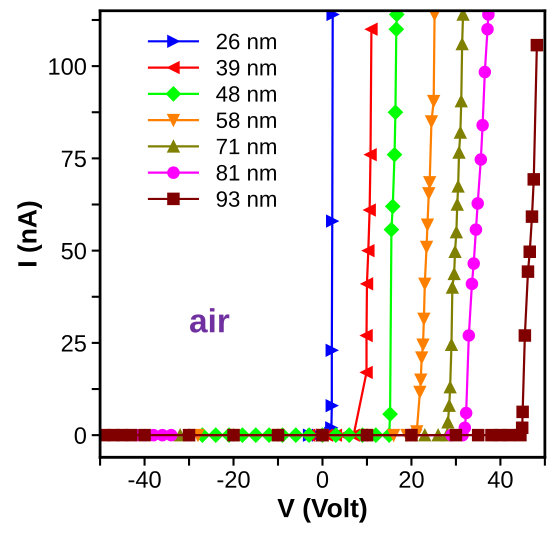 This screenshot has height=538, width=556. Describe the element at coordinates (74, 159) in the screenshot. I see `y-tick-label: 75` at that location.